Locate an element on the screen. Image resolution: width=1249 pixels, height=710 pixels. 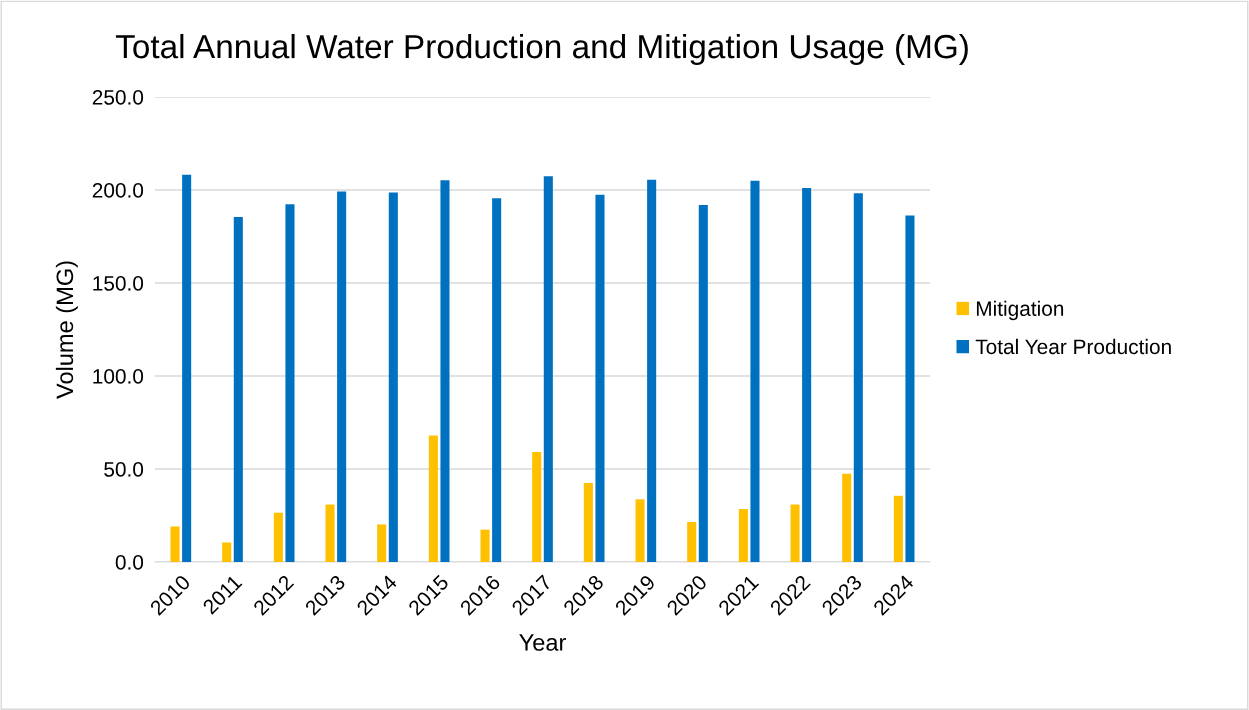
y-tick-label: 100.0 is located at coordinates (118, 376).